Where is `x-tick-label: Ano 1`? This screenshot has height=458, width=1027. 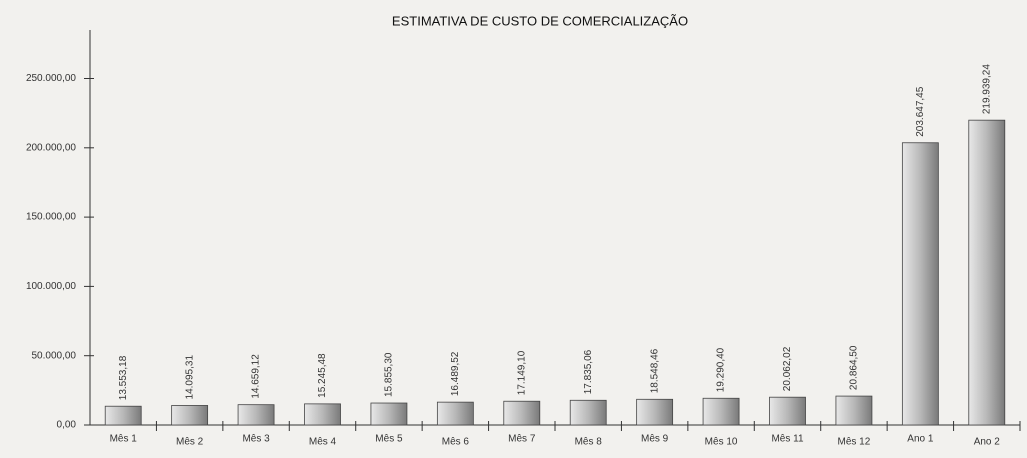 x-tick-label: Ano 1 is located at coordinates (920, 439).